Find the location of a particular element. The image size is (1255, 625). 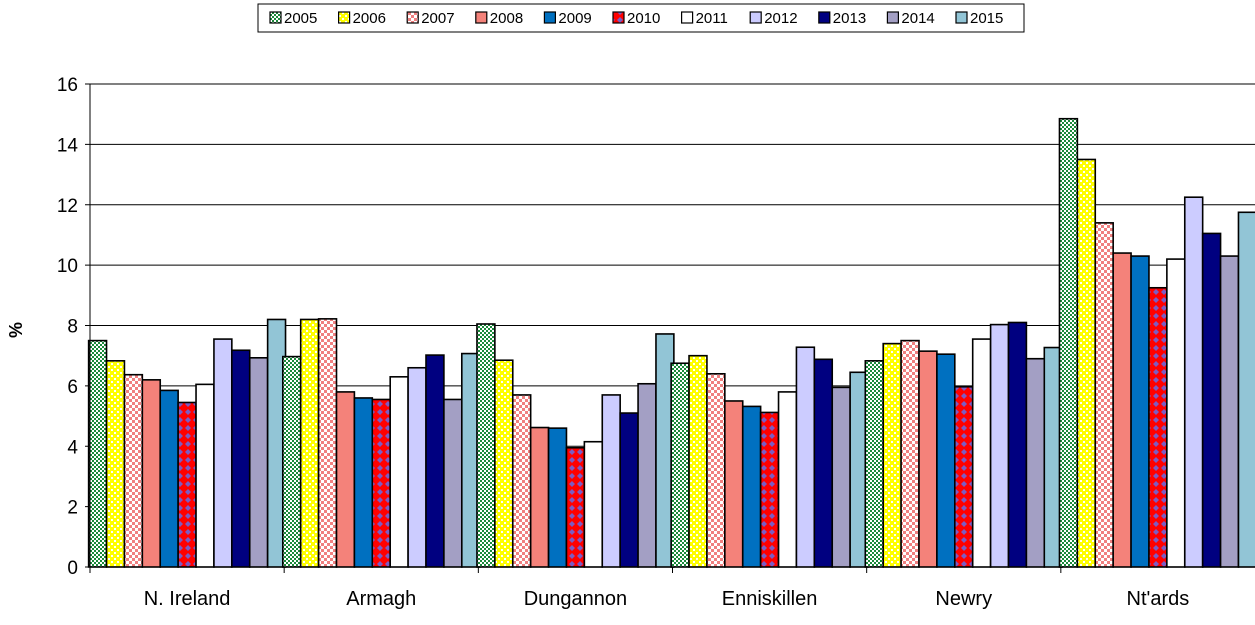

bar-2005-nt-ards is located at coordinates (1068, 342).